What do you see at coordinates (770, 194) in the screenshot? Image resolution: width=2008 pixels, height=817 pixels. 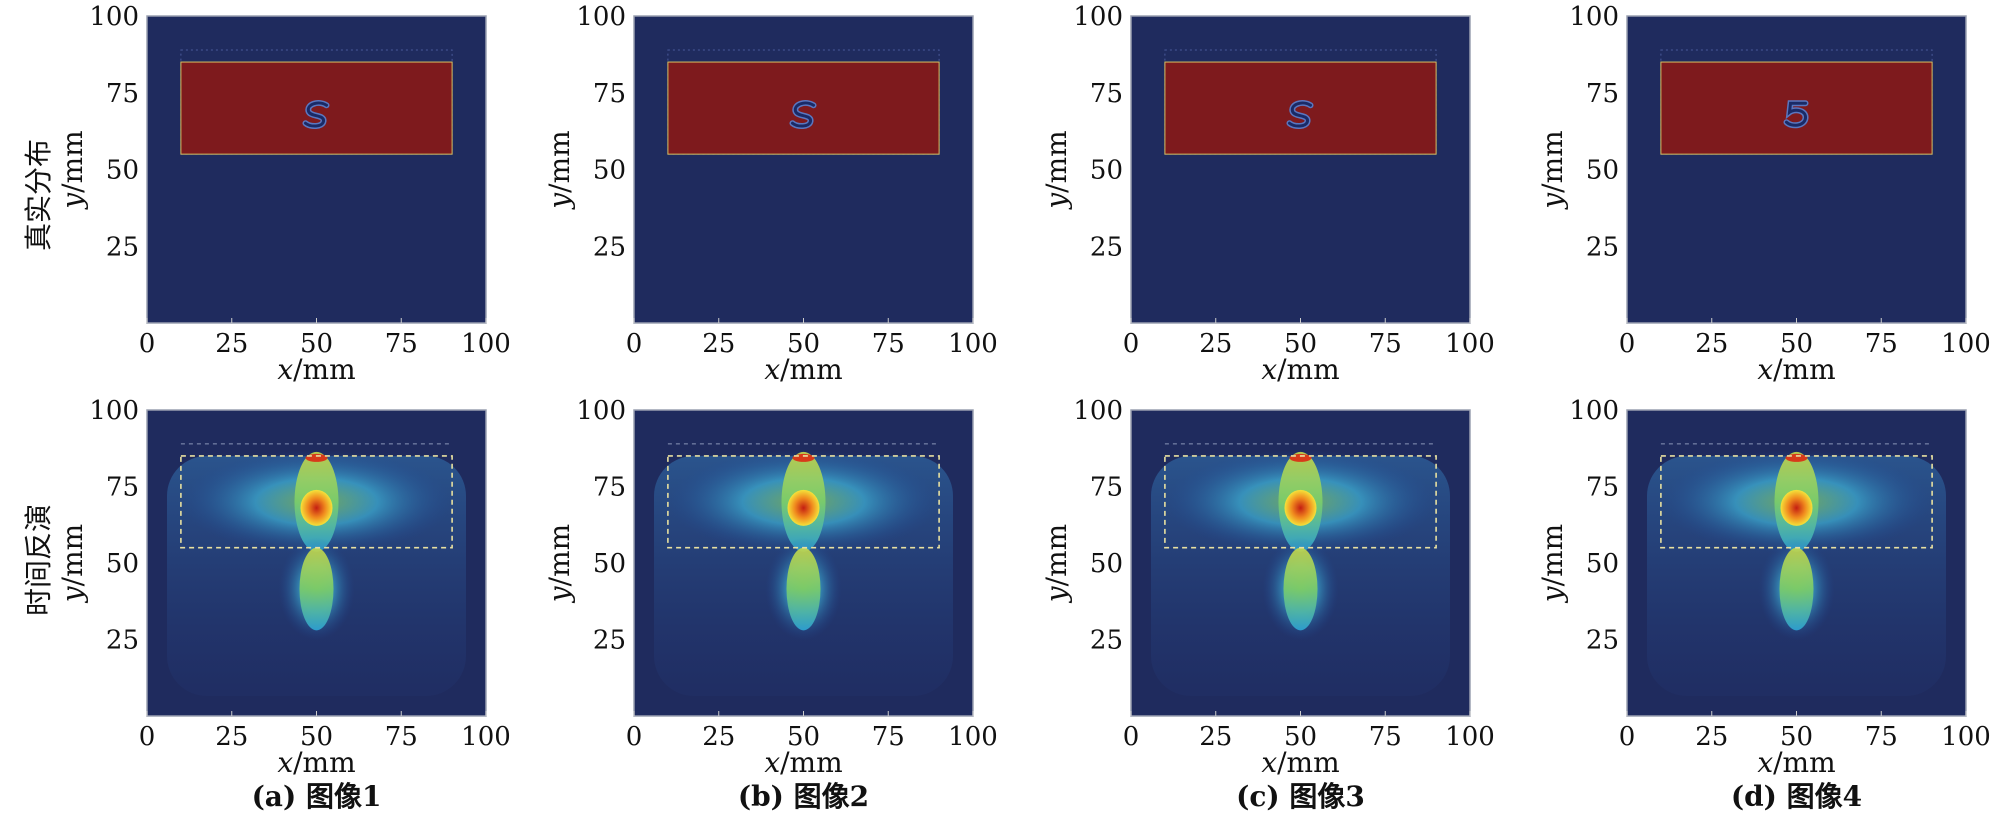 I see `panel-b-top: 0 25 50 75 100 25 50 75 100 x/mm y/mm` at bounding box center [770, 194].